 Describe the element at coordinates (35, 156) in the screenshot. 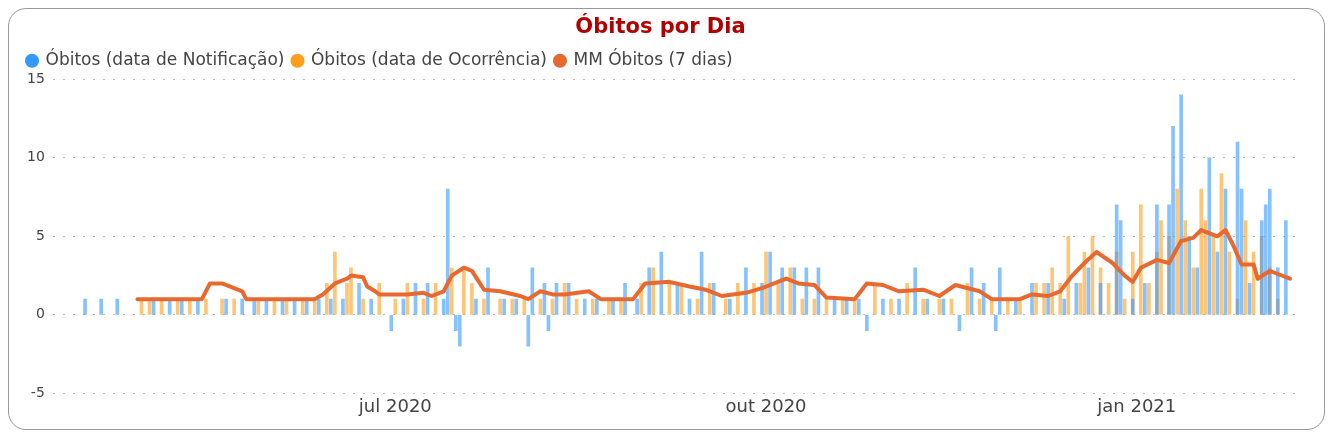

I see `y-tick-label: 10` at that location.